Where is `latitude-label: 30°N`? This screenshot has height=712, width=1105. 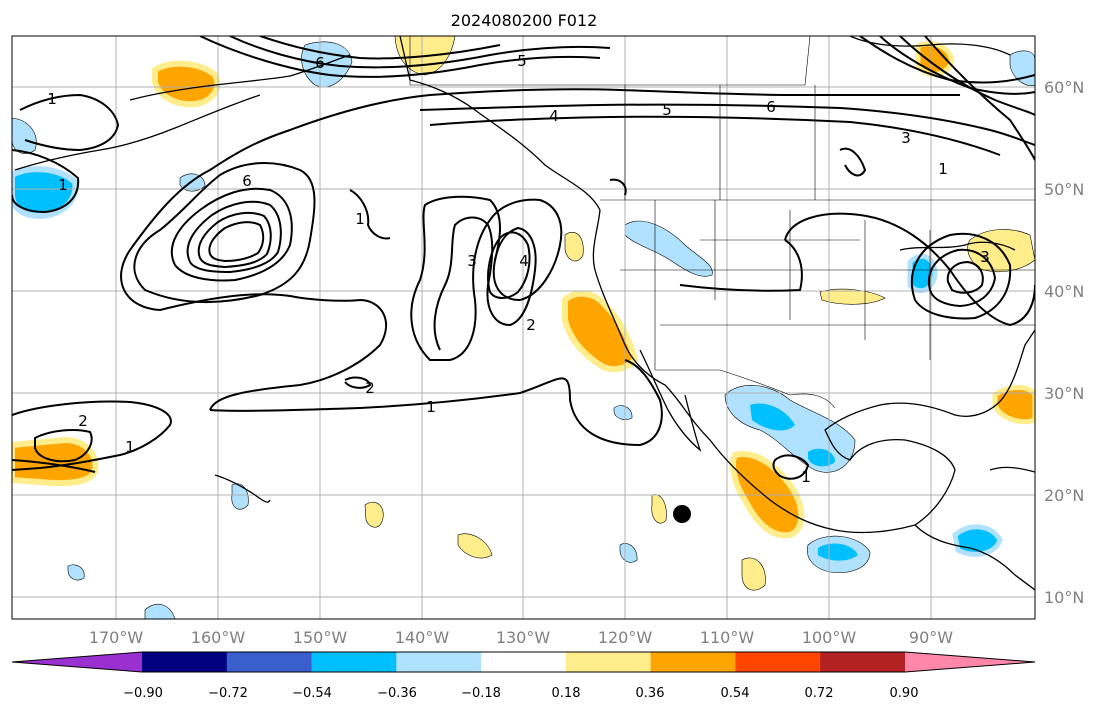
latitude-label: 30°N is located at coordinates (1064, 393).